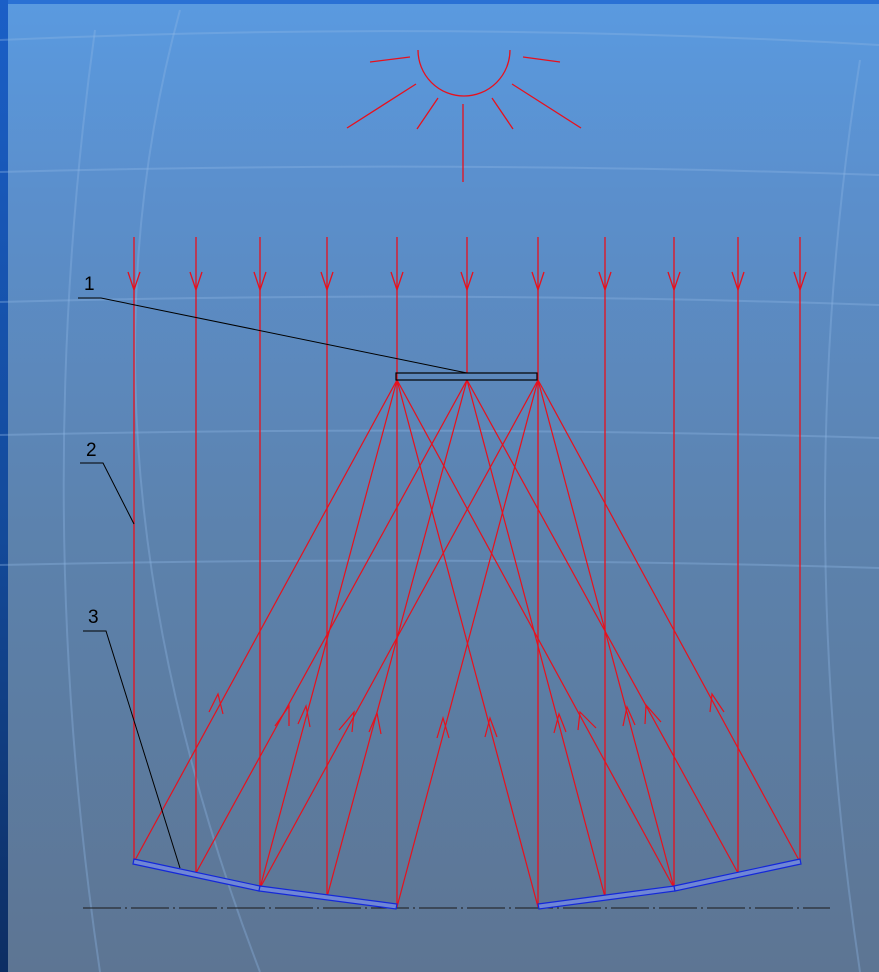 This screenshot has width=879, height=972. What do you see at coordinates (464, 73) in the screenshot?
I see `sun-disc` at bounding box center [464, 73].